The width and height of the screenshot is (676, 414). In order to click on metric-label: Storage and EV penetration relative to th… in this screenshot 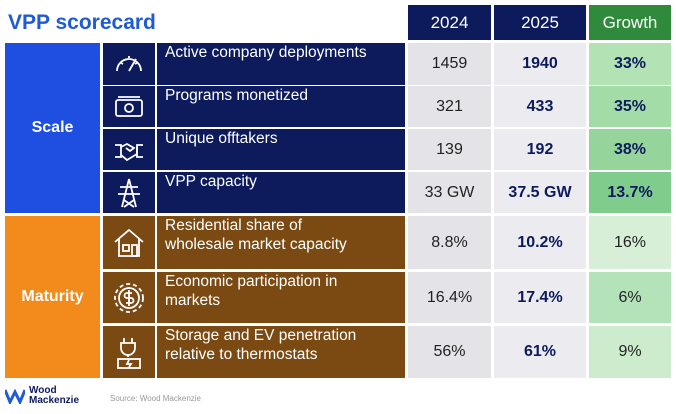, I will do `click(281, 352)`.